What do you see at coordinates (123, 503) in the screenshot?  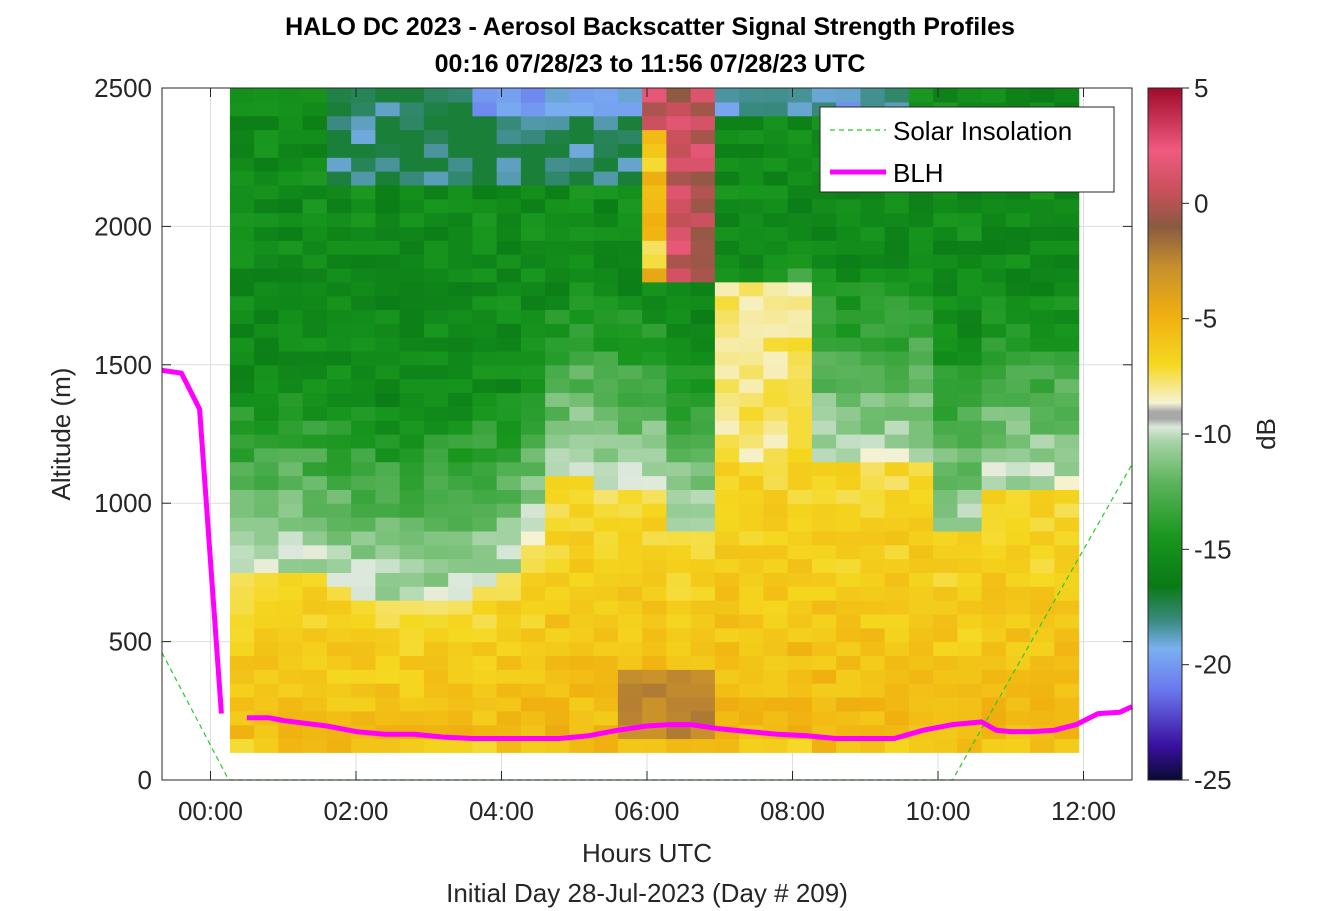 I see `y-tick-label: 1000` at bounding box center [123, 503].